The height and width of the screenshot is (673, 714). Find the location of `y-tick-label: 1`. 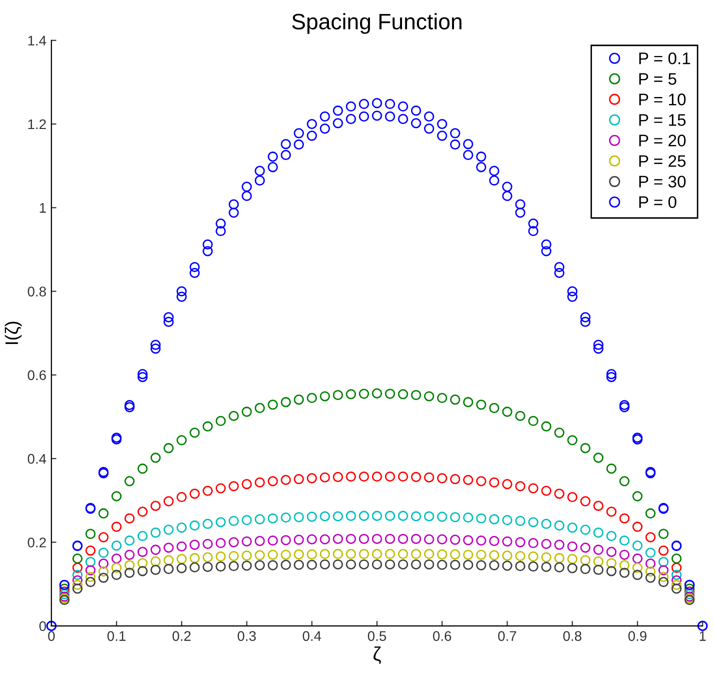

y-tick-label: 1 is located at coordinates (43, 208).